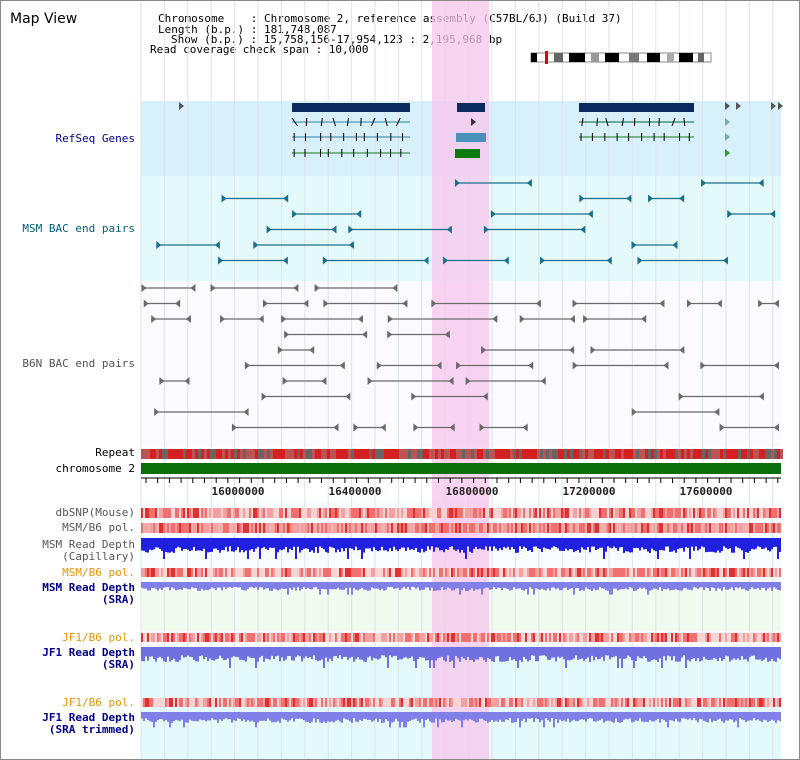  Describe the element at coordinates (88, 723) in the screenshot. I see `jf1-read-depth-trimmed-label: JF1 Read Depth (SRA trimmed)` at that location.